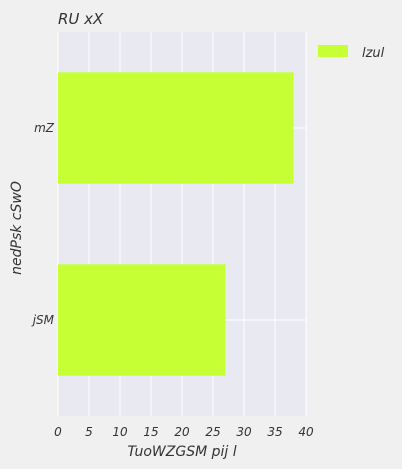  Describe the element at coordinates (182, 432) in the screenshot. I see `x-tick-label: 20` at that location.